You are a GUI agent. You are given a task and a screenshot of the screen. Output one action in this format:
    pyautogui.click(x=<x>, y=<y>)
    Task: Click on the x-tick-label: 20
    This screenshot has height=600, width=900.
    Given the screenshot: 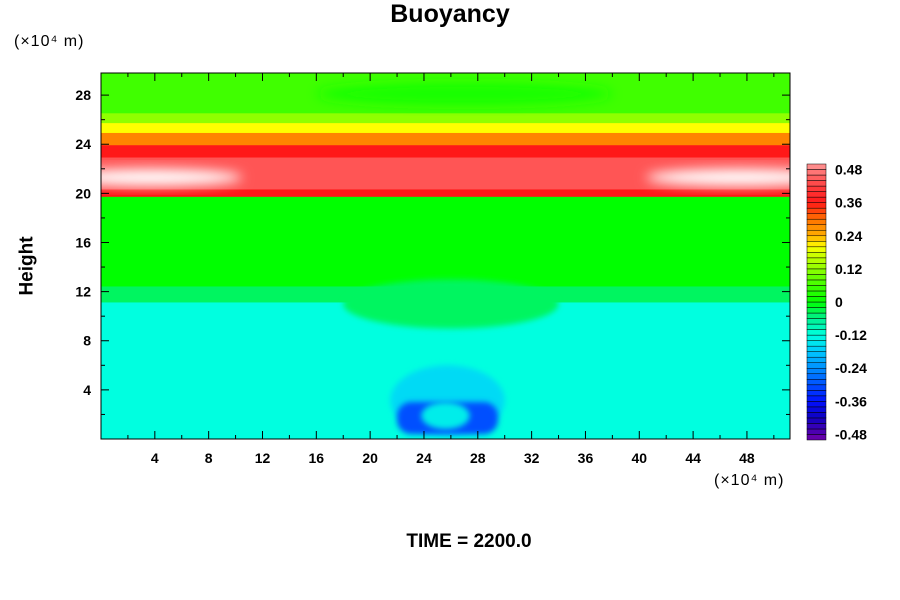 What is the action you would take?
    pyautogui.click(x=370, y=458)
    